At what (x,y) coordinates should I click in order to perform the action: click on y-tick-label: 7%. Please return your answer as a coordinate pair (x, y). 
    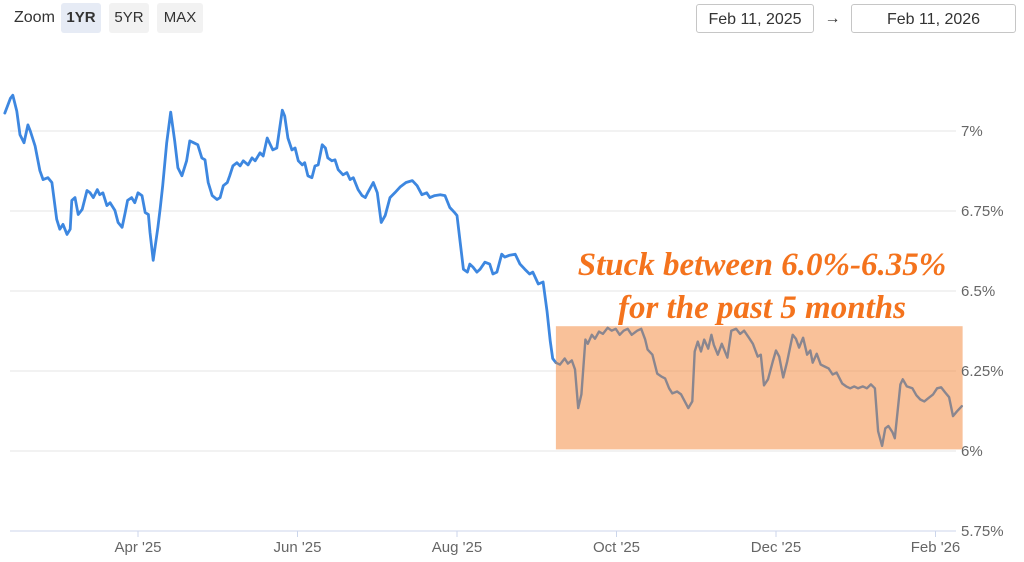
    Looking at the image, I should click on (972, 131).